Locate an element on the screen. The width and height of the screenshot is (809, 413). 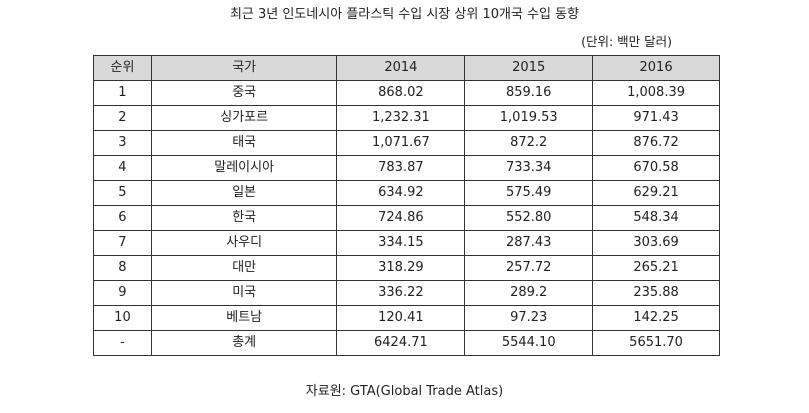
cell-2014: 318.29 is located at coordinates (401, 268).